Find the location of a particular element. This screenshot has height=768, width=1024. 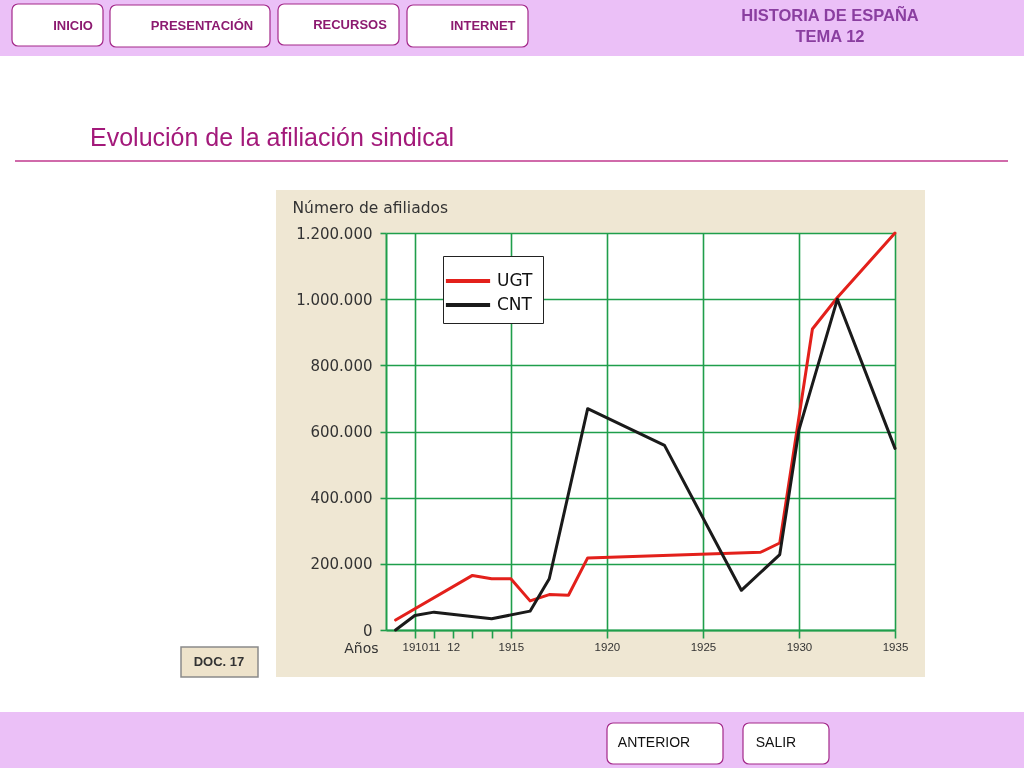

x-tick-label: 1930 is located at coordinates (799, 646).